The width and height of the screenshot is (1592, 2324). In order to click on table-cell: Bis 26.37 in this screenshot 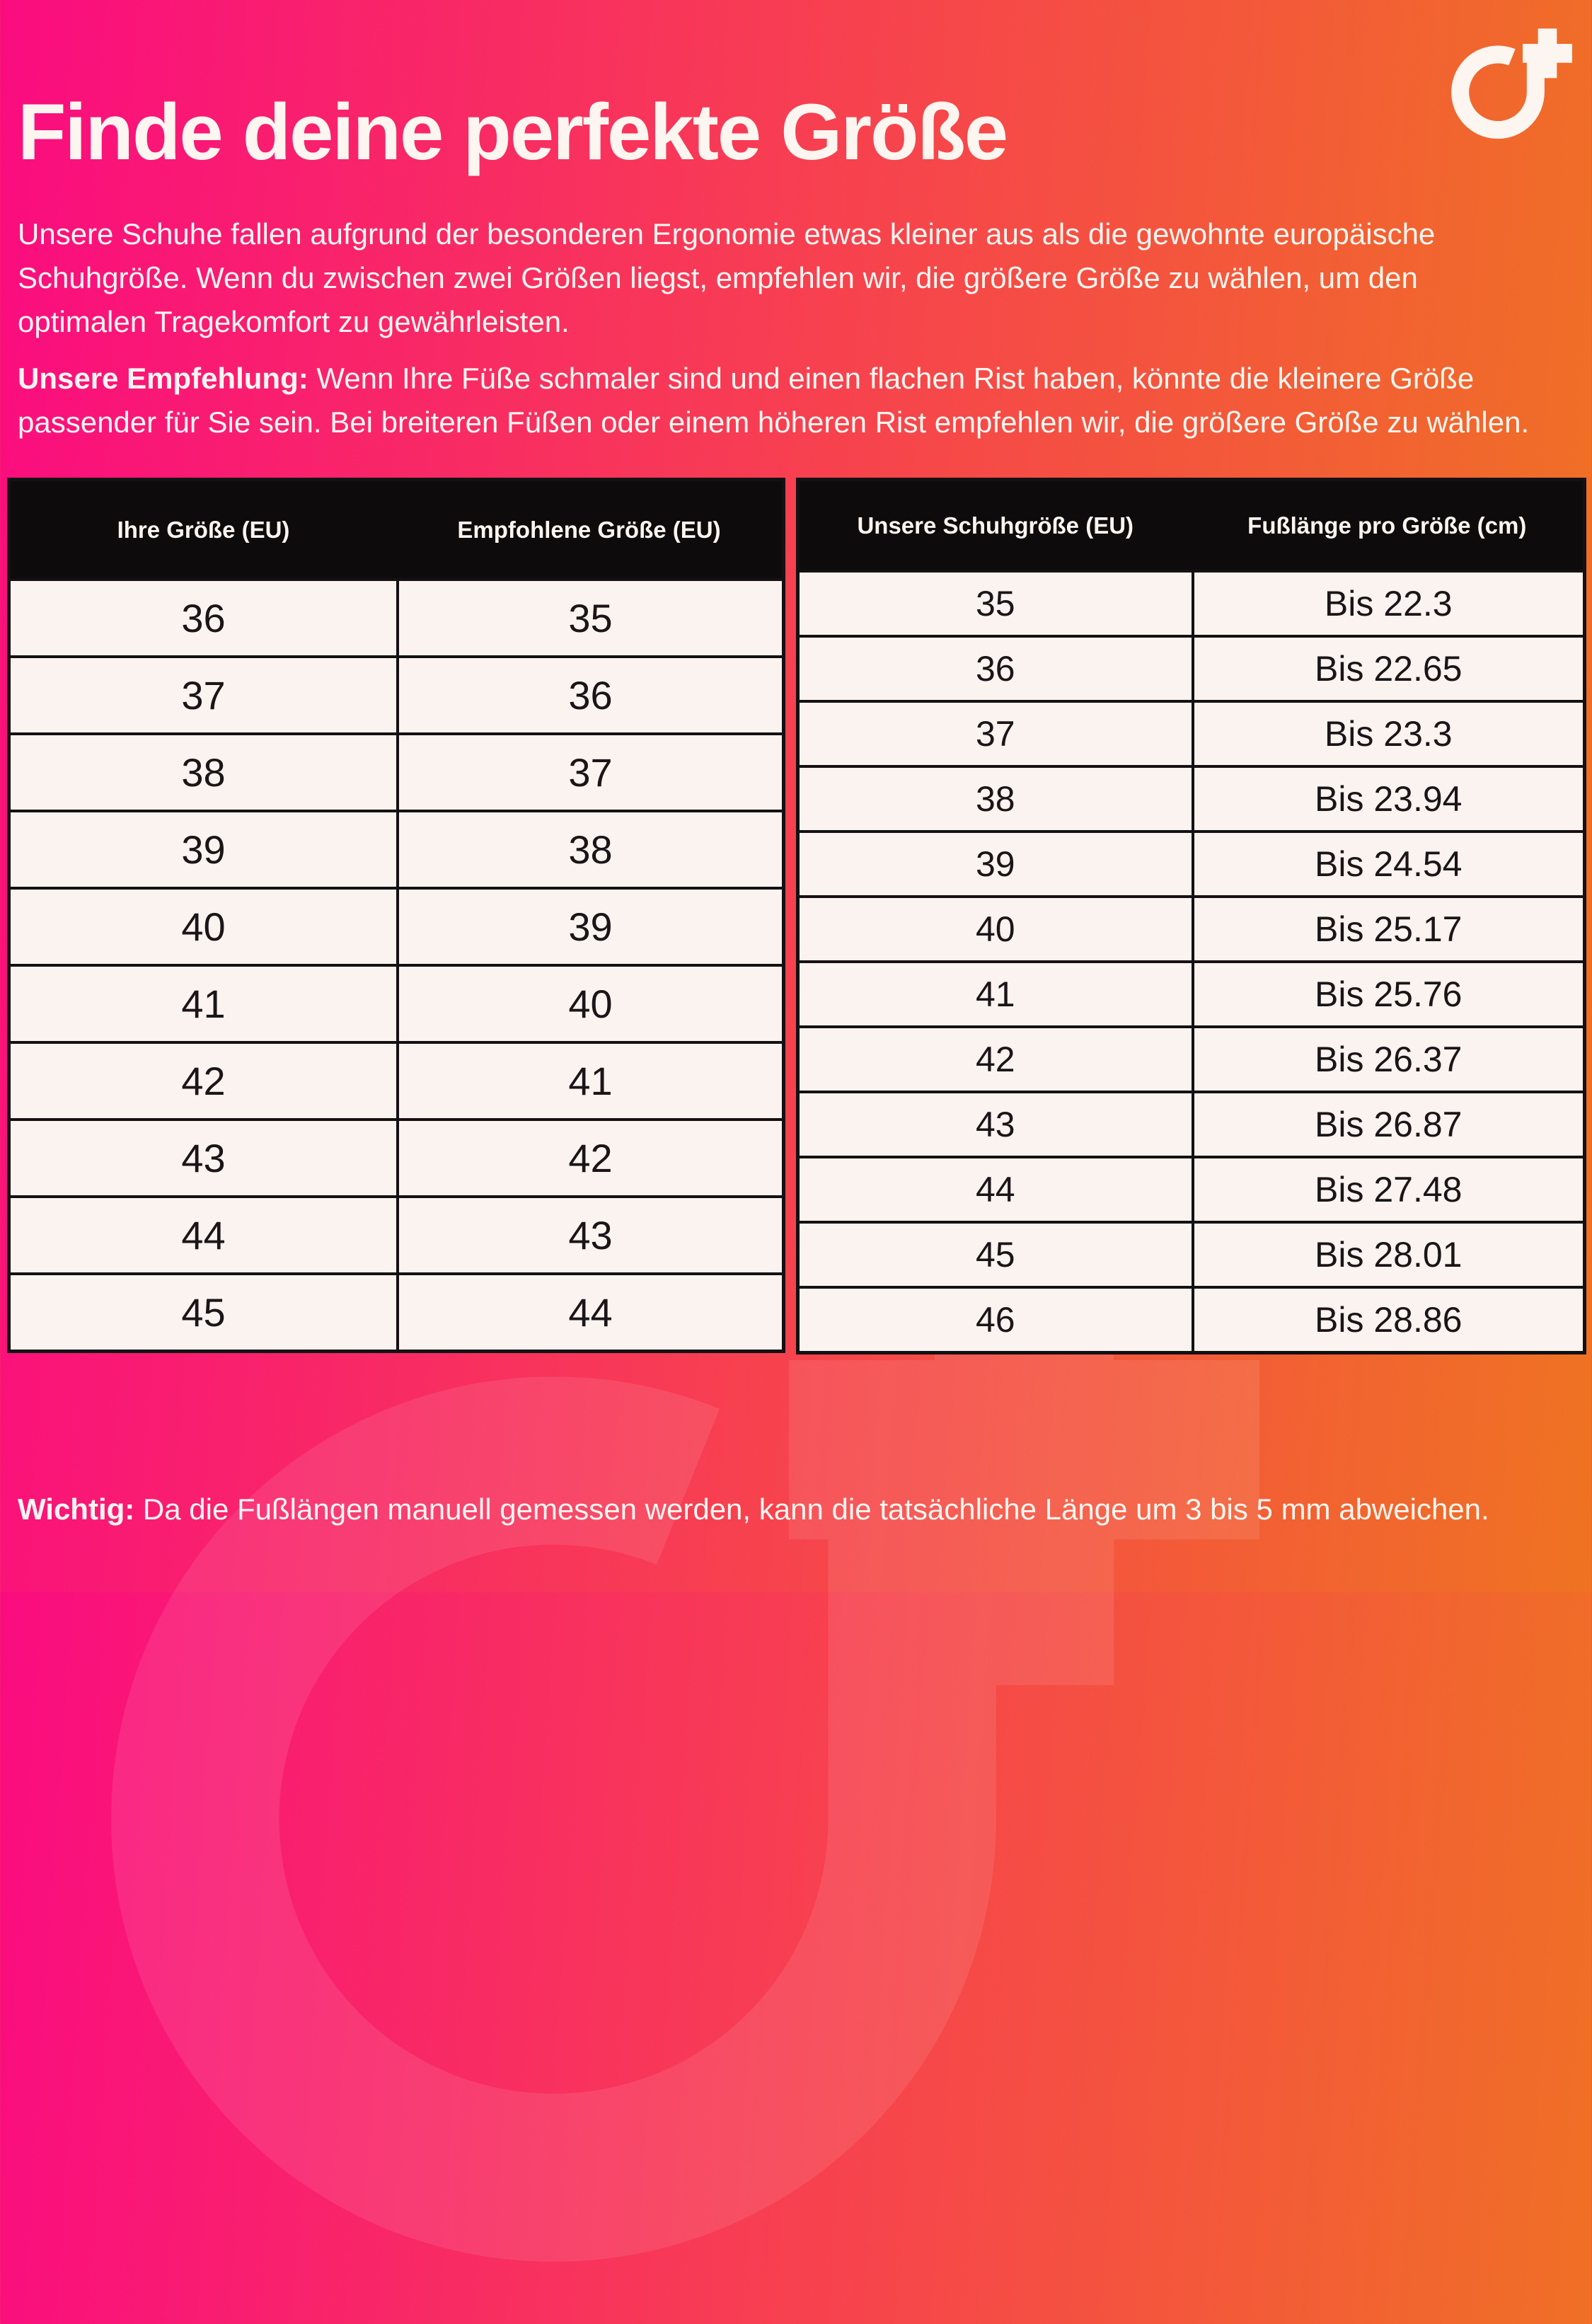, I will do `click(1387, 1059)`.